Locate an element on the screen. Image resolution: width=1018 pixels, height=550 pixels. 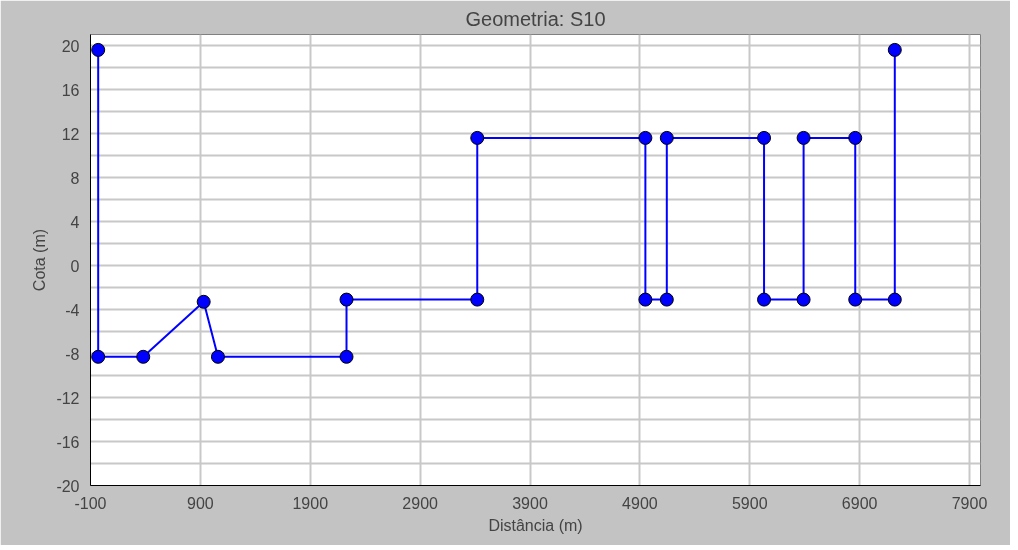
y-tick-label: -4 is located at coordinates (72, 310).